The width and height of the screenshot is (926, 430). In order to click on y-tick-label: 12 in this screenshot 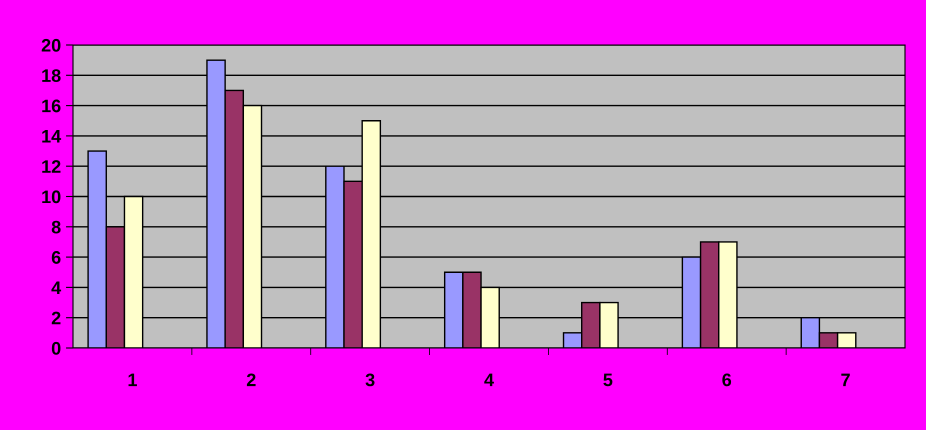, I will do `click(51, 166)`.